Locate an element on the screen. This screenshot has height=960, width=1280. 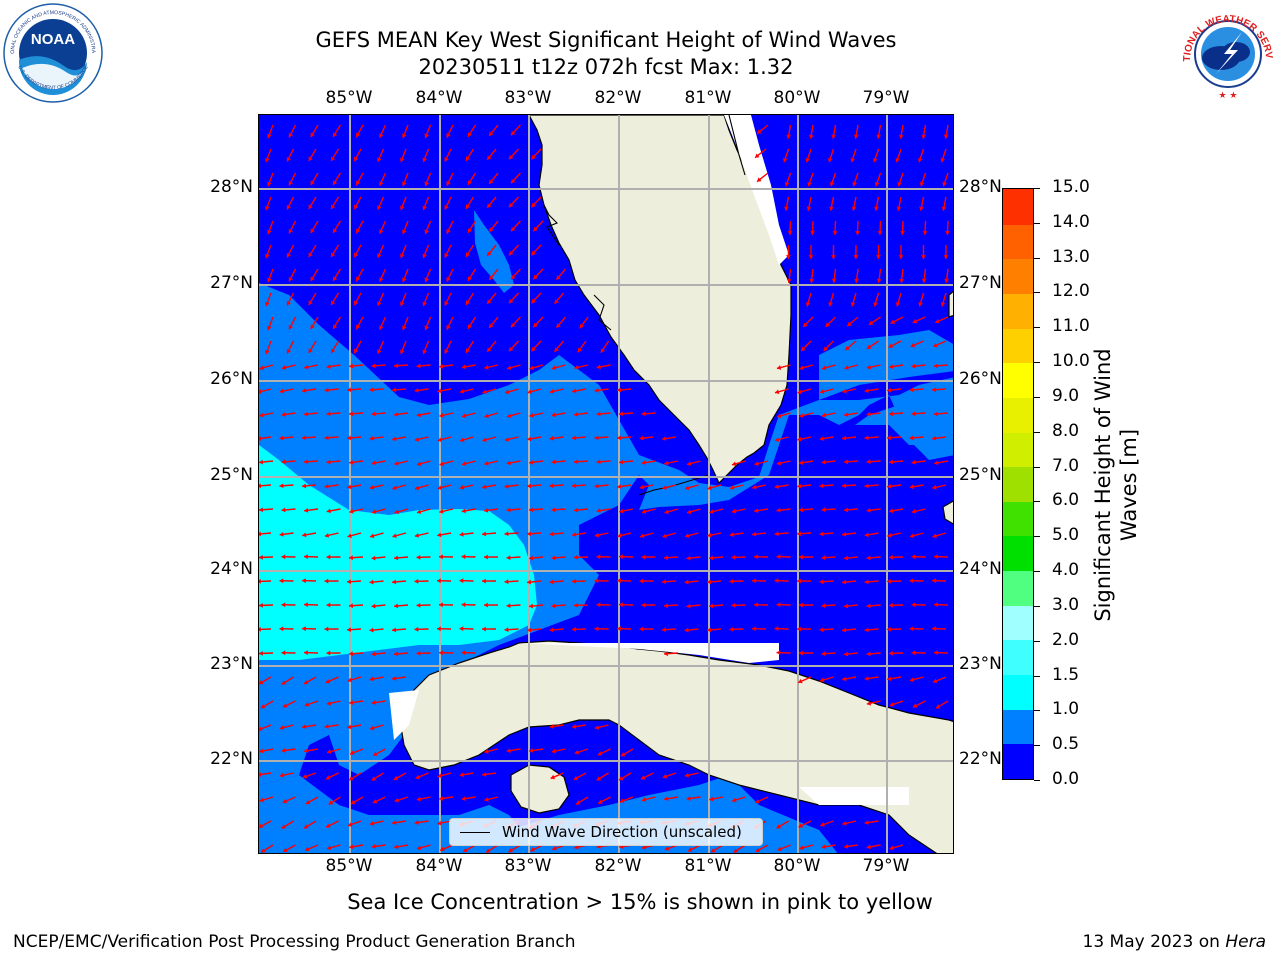
map-subtitle: 20230511 t12z 072h fcst Max: 1.32 is located at coordinates (606, 67).